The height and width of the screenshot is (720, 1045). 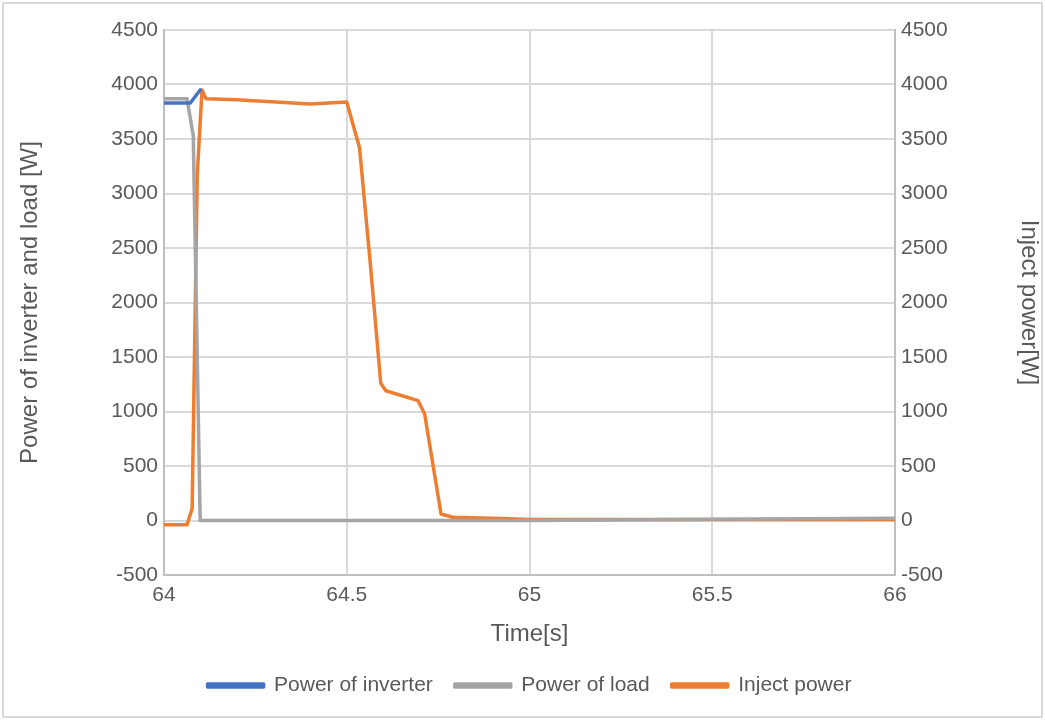 I want to click on y2-tick-label: 4000, so click(x=924, y=83).